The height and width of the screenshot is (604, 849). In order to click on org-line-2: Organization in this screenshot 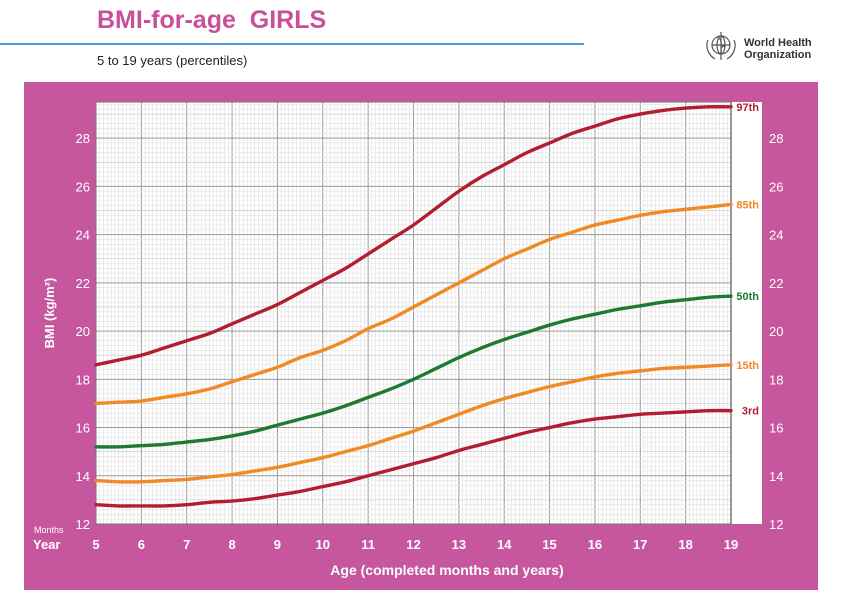, I will do `click(778, 55)`.